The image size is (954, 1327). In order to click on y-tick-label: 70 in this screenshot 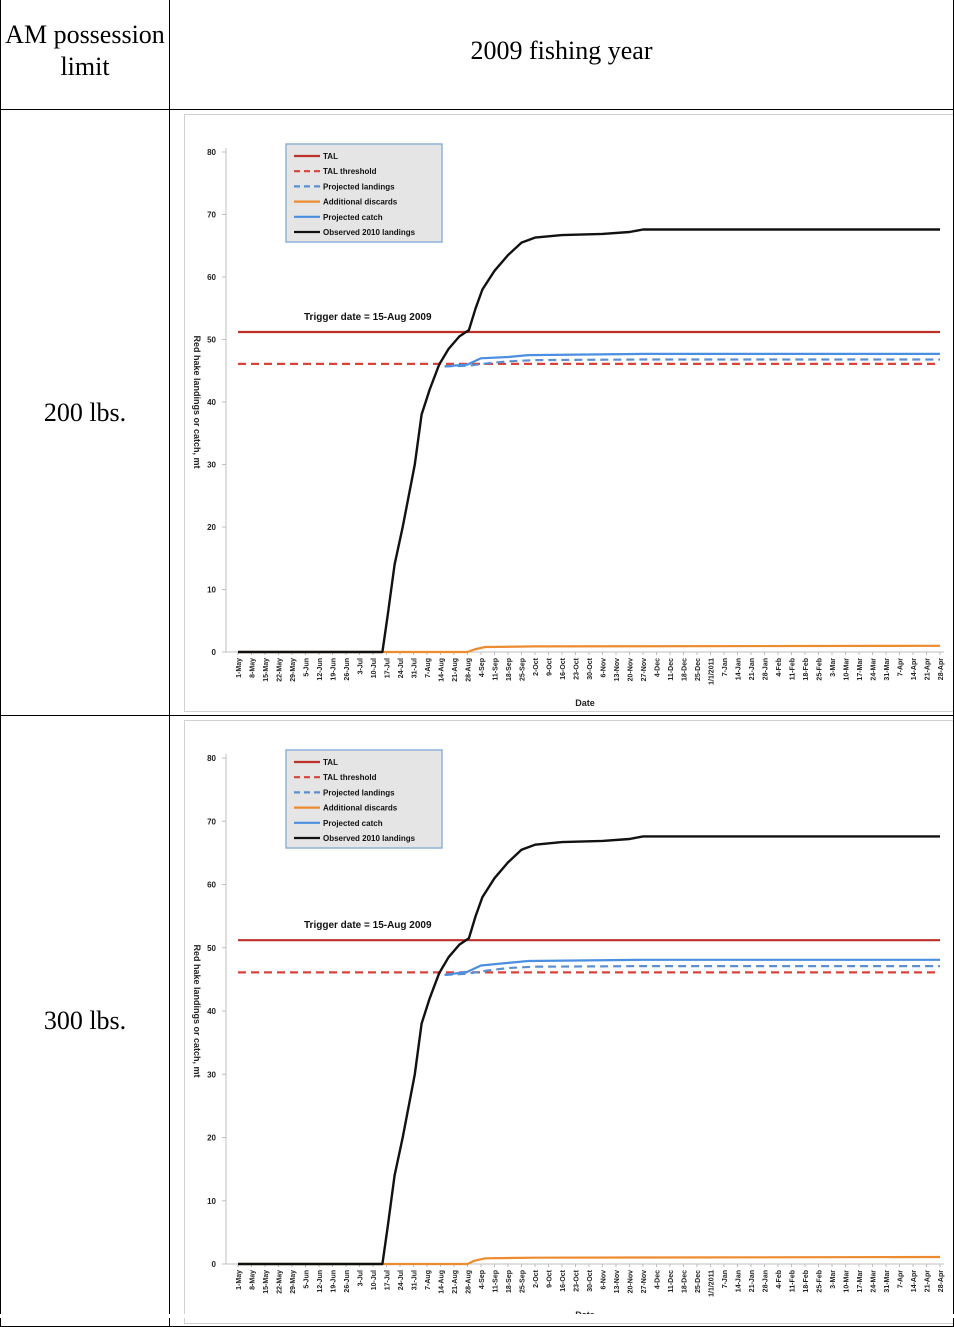, I will do `click(211, 215)`.